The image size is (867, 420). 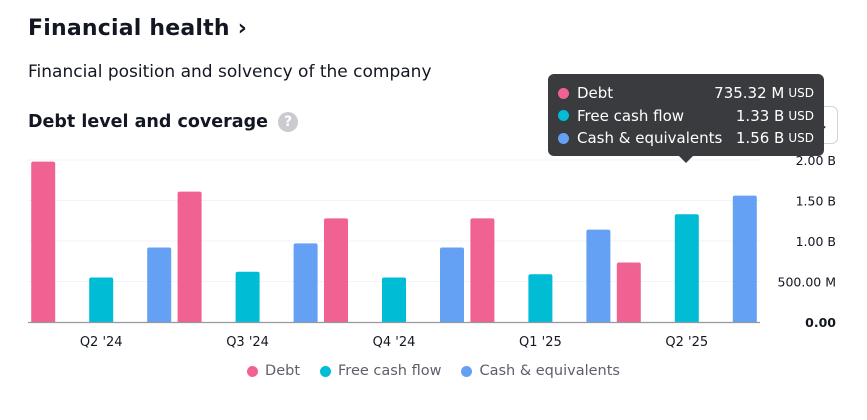 I want to click on chart-legend: Debt Free cash flow Cash & equivalents, so click(x=433, y=371).